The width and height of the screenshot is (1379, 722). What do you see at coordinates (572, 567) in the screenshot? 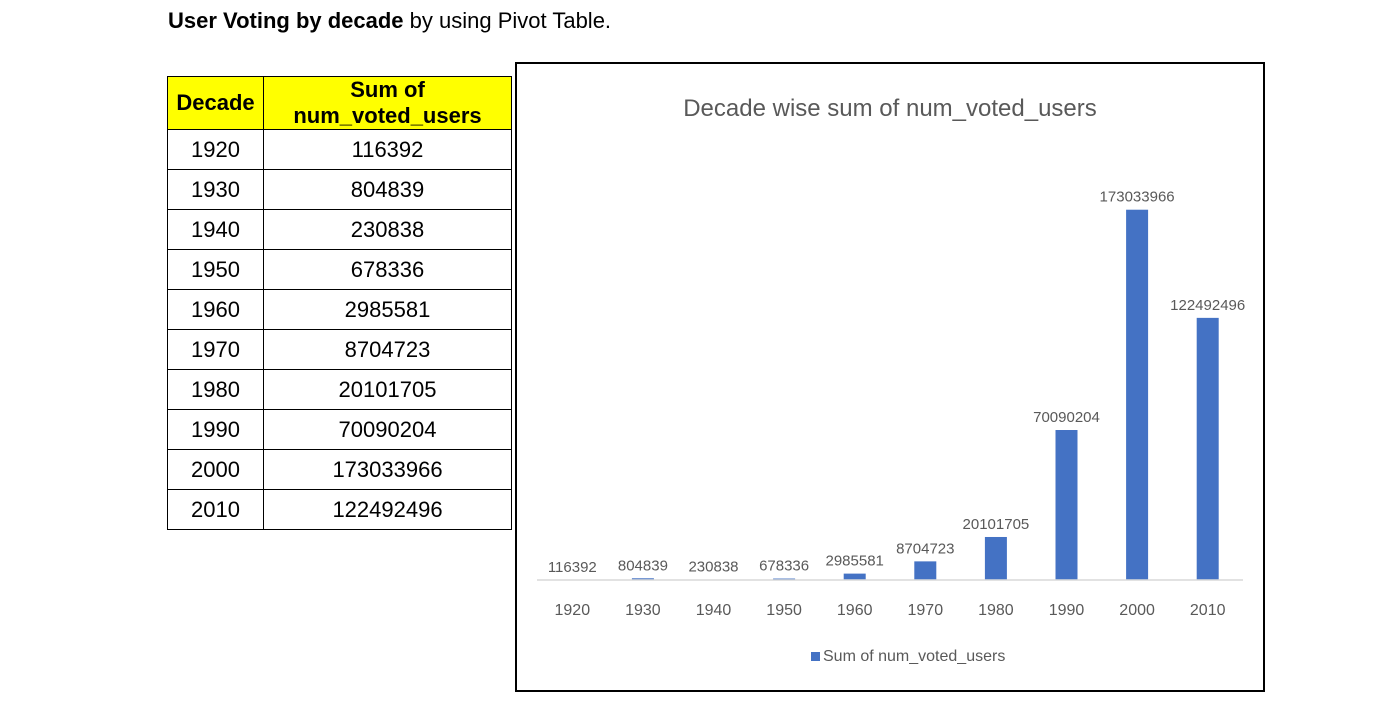
I see `data-label-1920: 116392` at bounding box center [572, 567].